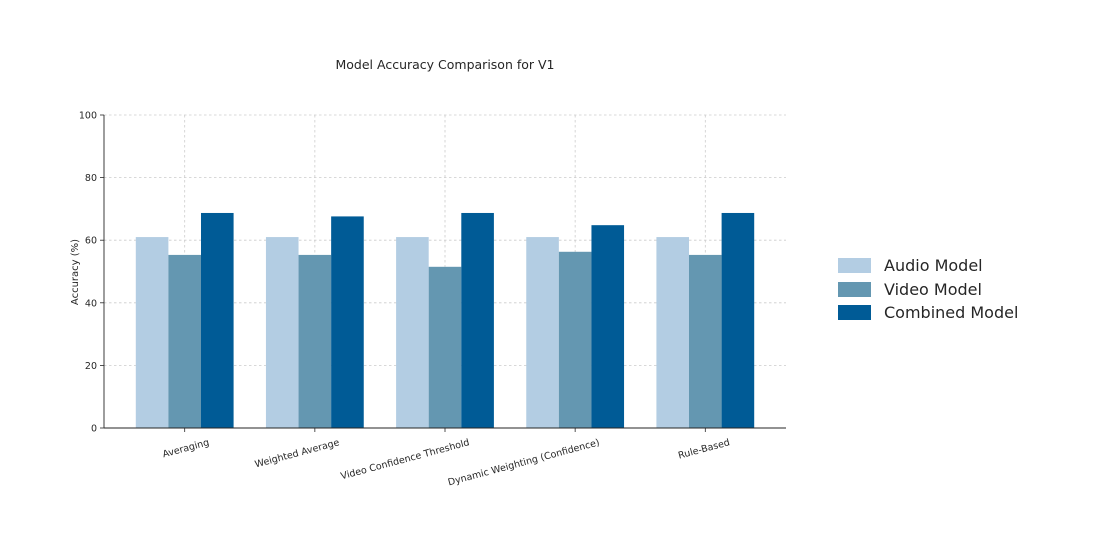 The width and height of the screenshot is (1099, 534). Describe the element at coordinates (704, 449) in the screenshot. I see `x-tick-label: Rule-Based` at that location.